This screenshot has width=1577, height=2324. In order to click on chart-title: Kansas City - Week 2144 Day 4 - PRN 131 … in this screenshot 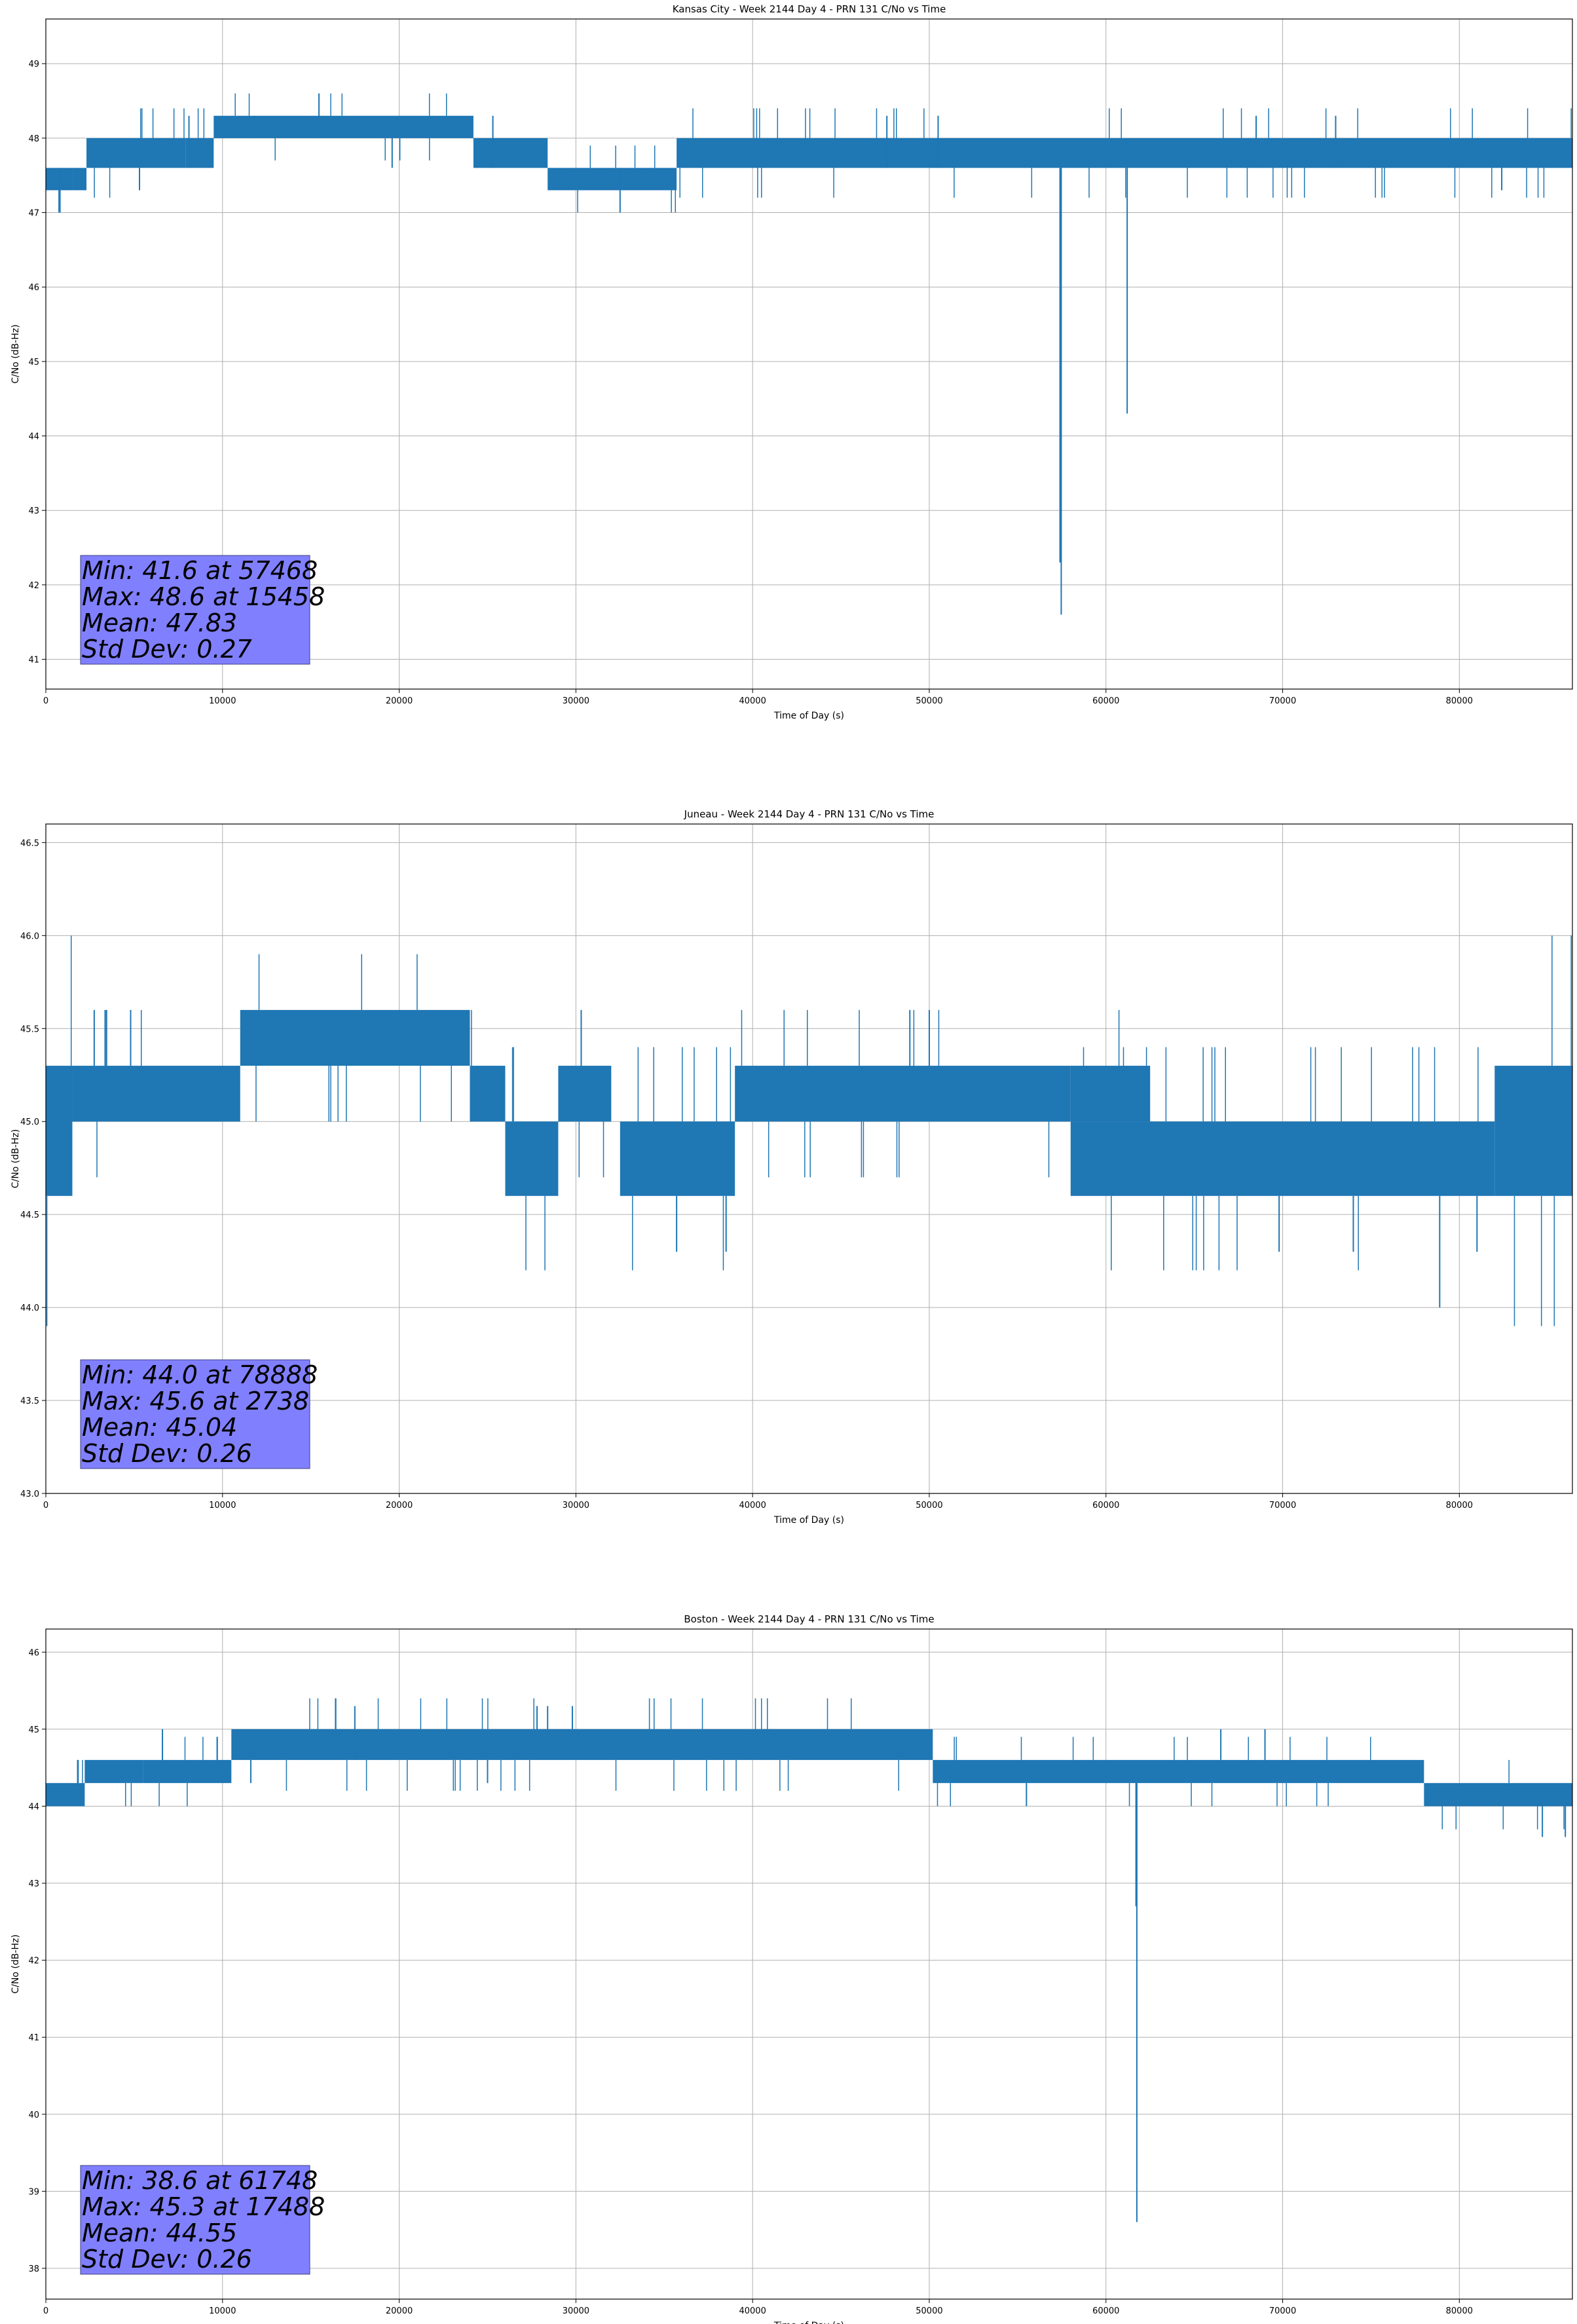, I will do `click(809, 9)`.